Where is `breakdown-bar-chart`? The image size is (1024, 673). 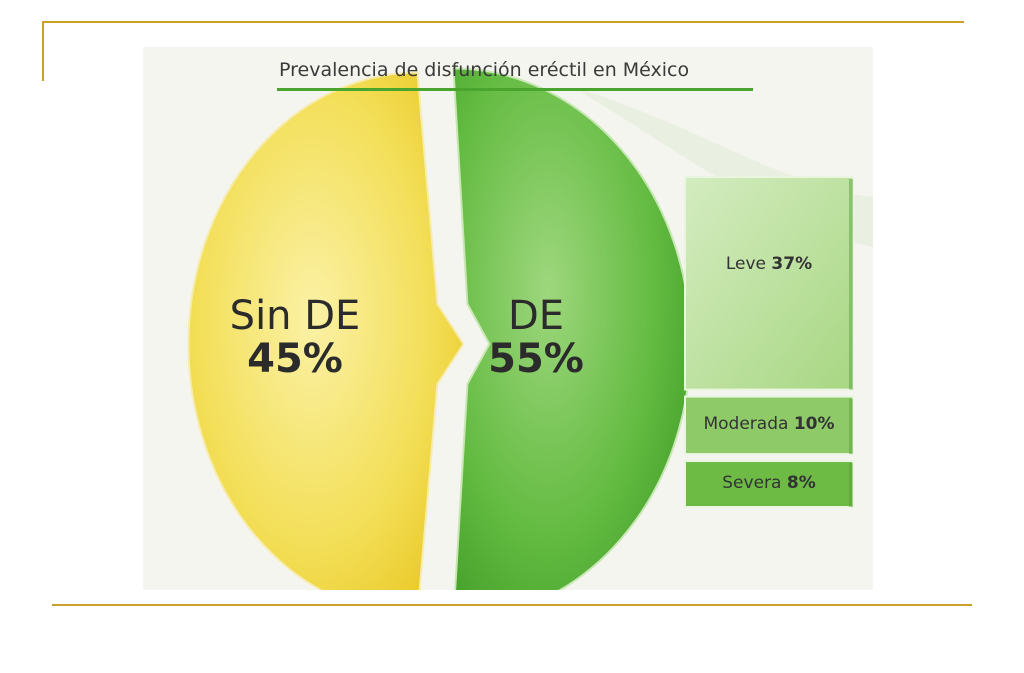
breakdown-bar-chart is located at coordinates (769, 342).